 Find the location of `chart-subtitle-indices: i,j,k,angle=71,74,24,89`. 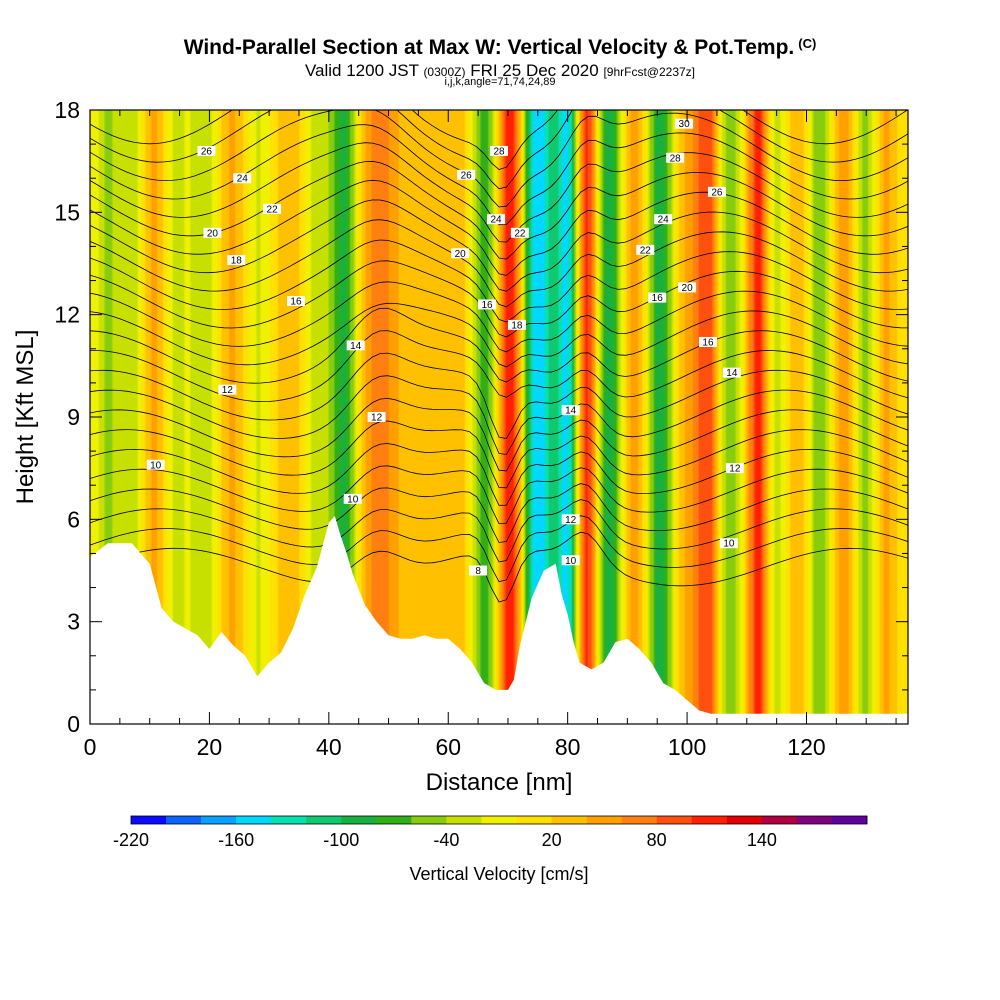

chart-subtitle-indices: i,j,k,angle=71,74,24,89 is located at coordinates (500, 82).